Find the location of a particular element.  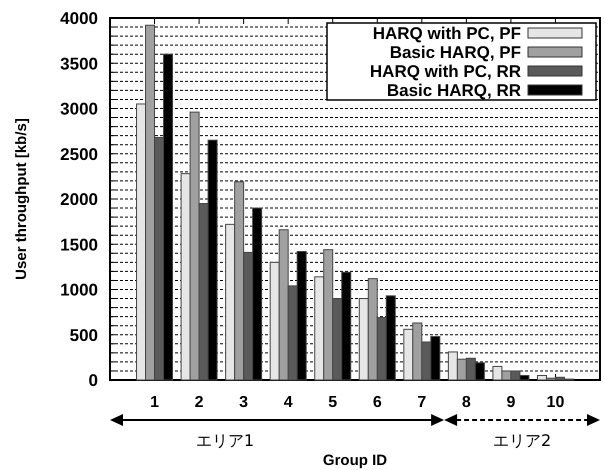

x-tick-label: 8 is located at coordinates (466, 402).